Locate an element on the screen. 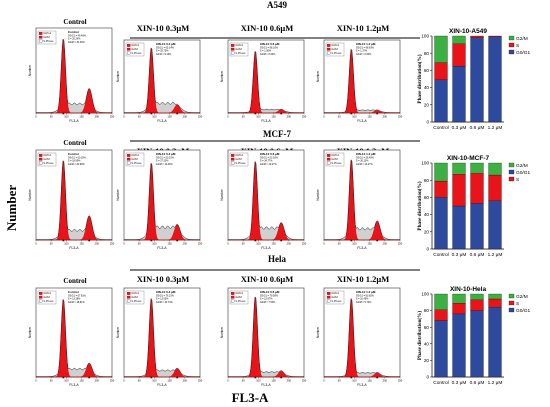 Image resolution: width=550 pixels, height=407 pixels. histogram-annotation-line: G2/M = 5.73% is located at coordinates (364, 302).